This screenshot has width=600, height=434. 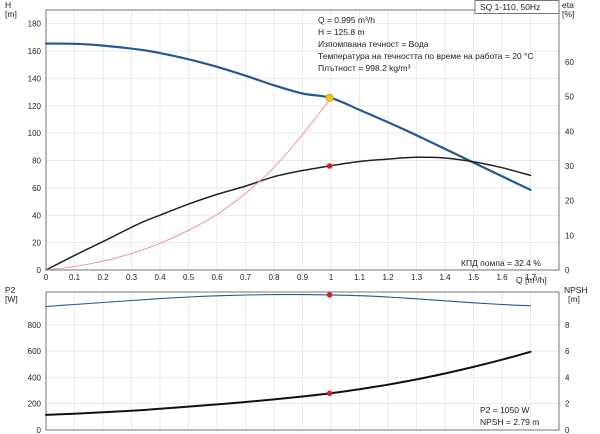 I want to click on x-tick-label: 0, so click(x=46, y=277).